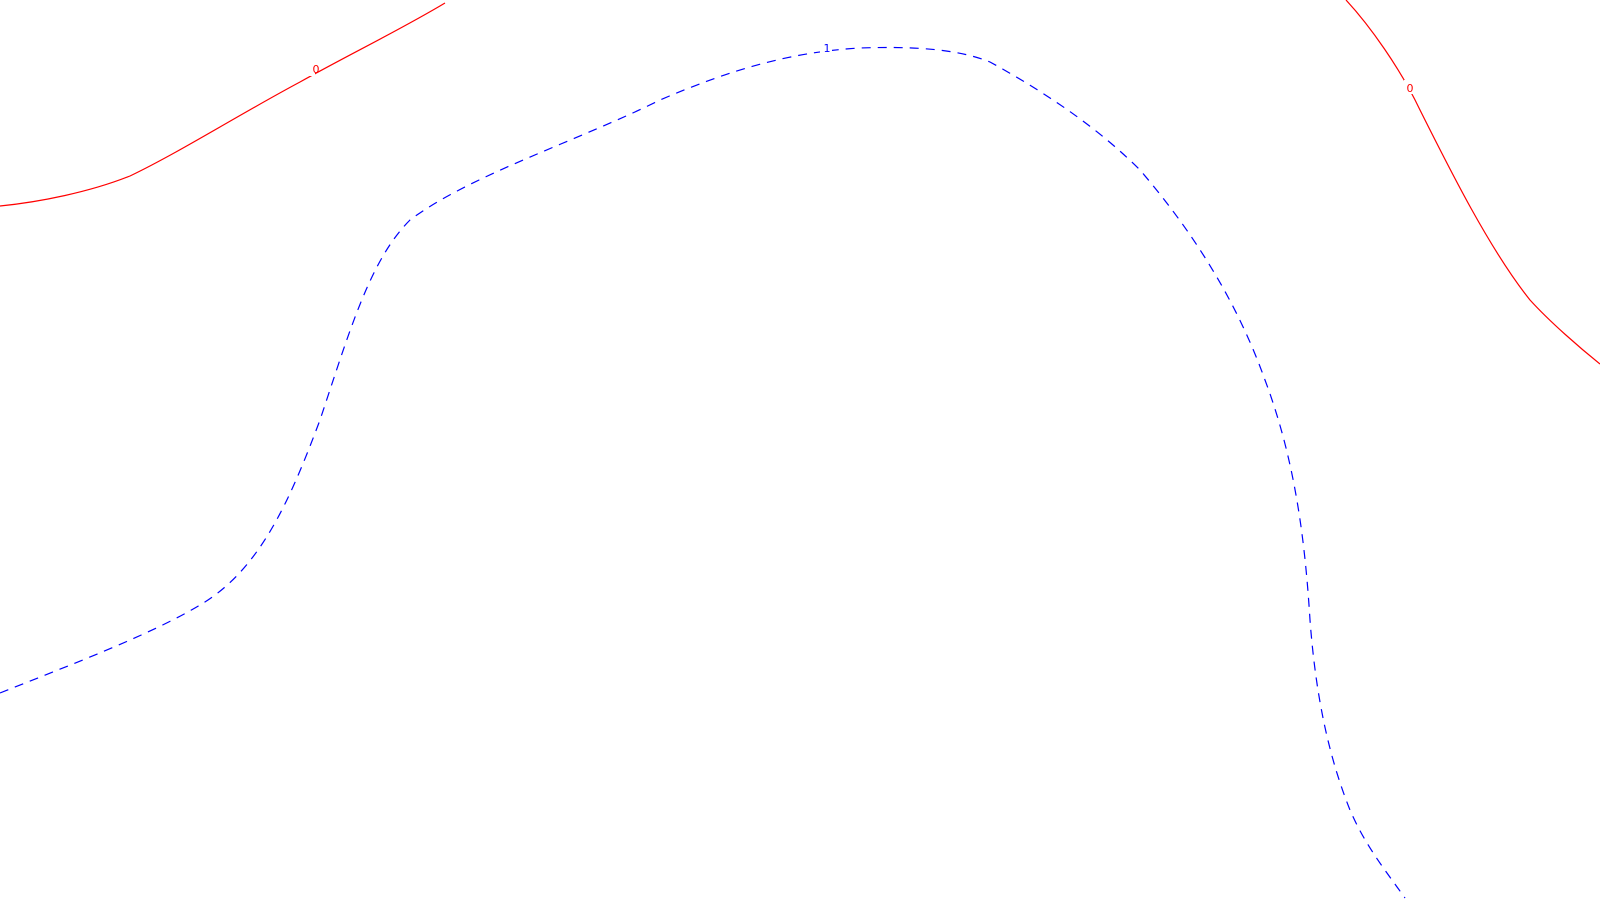 This screenshot has width=1600, height=900. I want to click on contour-one-label: 1, so click(827, 48).